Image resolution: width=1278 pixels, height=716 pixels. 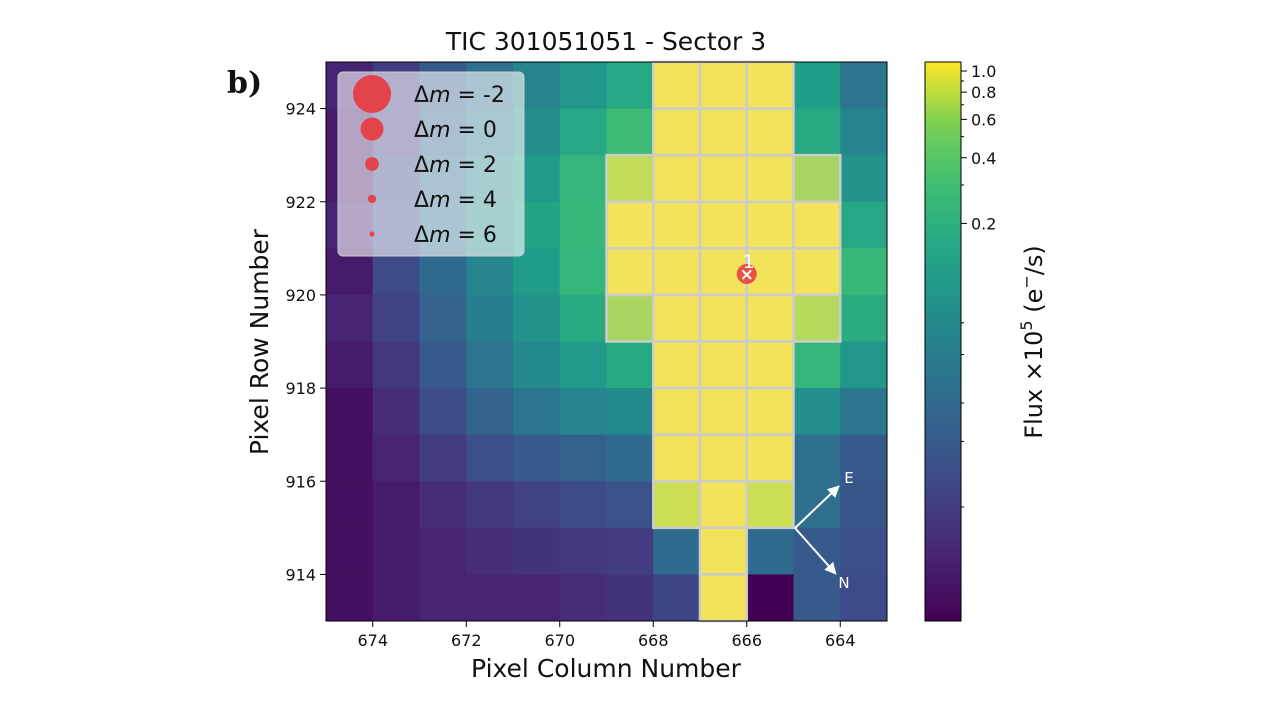 I want to click on target-star: ×1, so click(x=746, y=268).